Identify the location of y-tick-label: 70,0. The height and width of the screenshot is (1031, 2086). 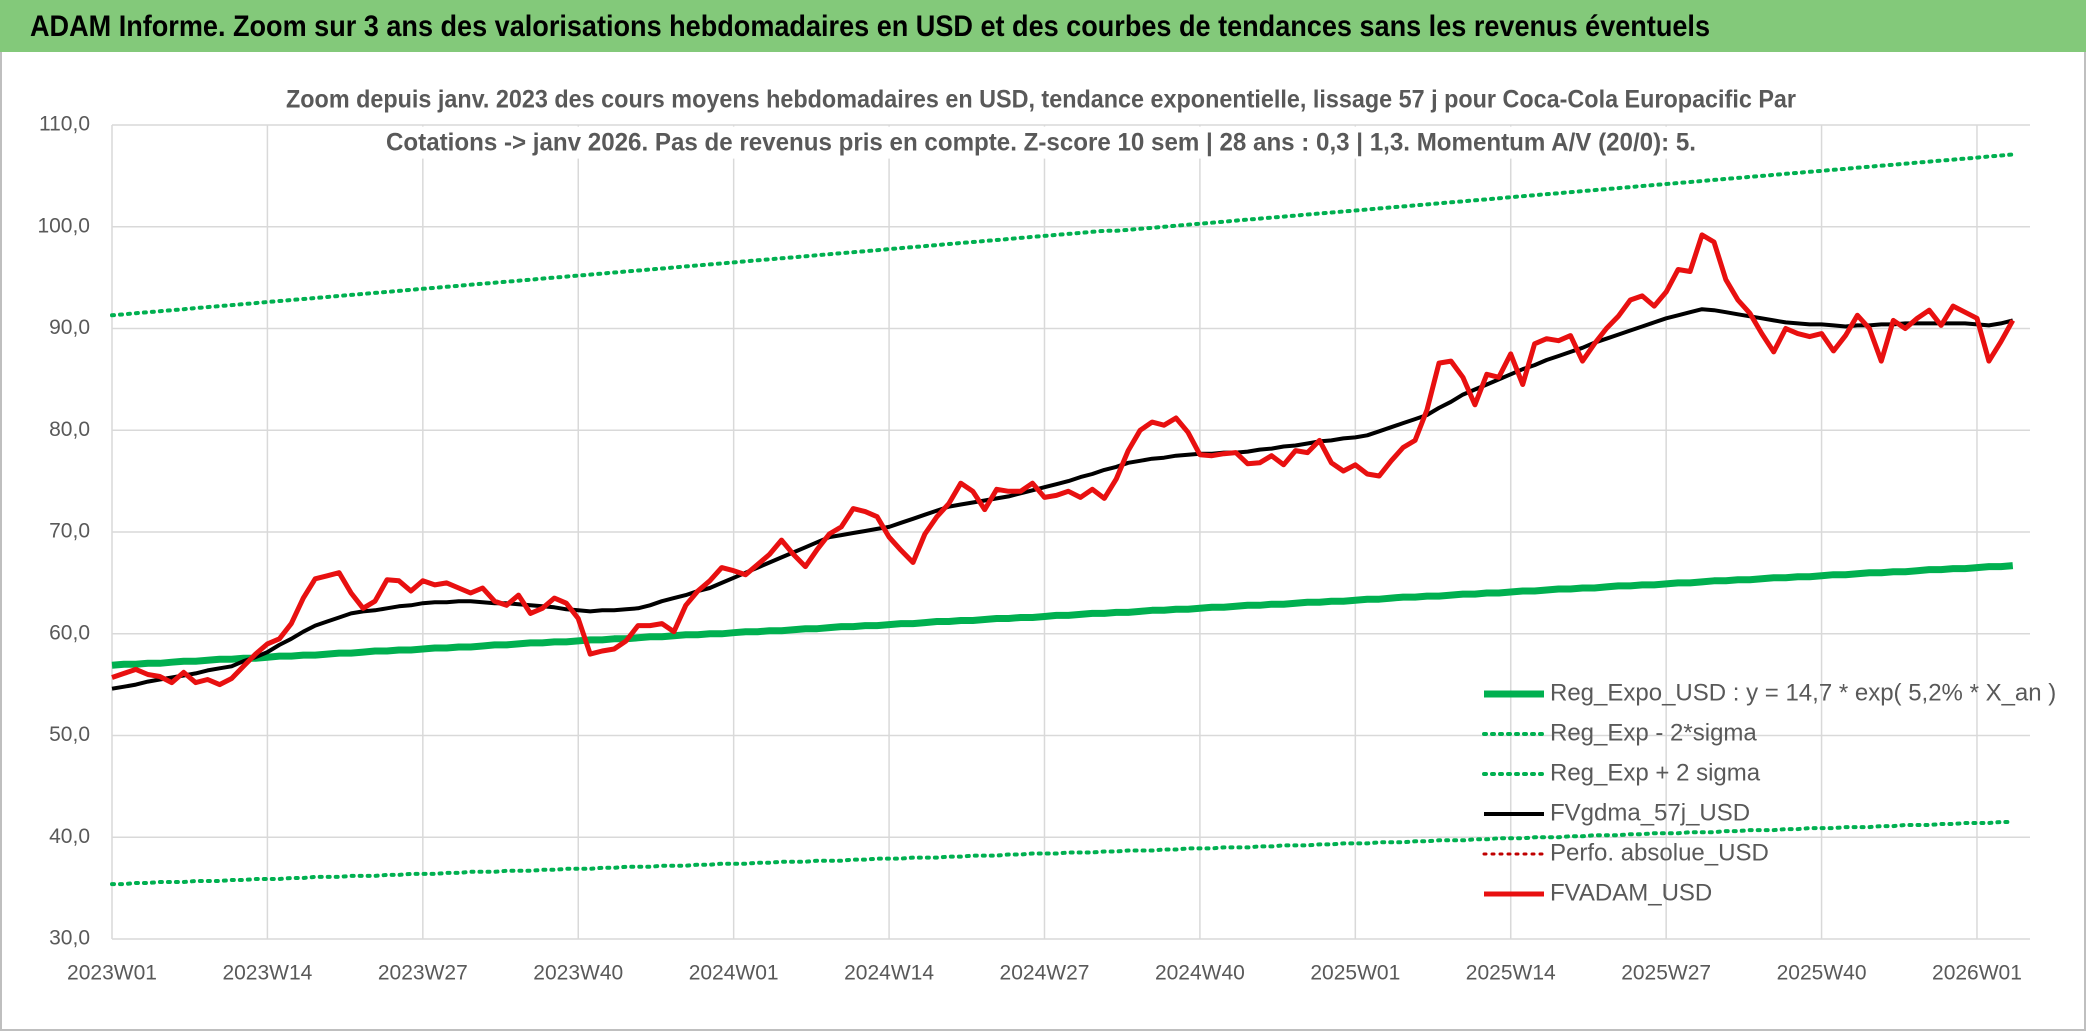
(69, 531).